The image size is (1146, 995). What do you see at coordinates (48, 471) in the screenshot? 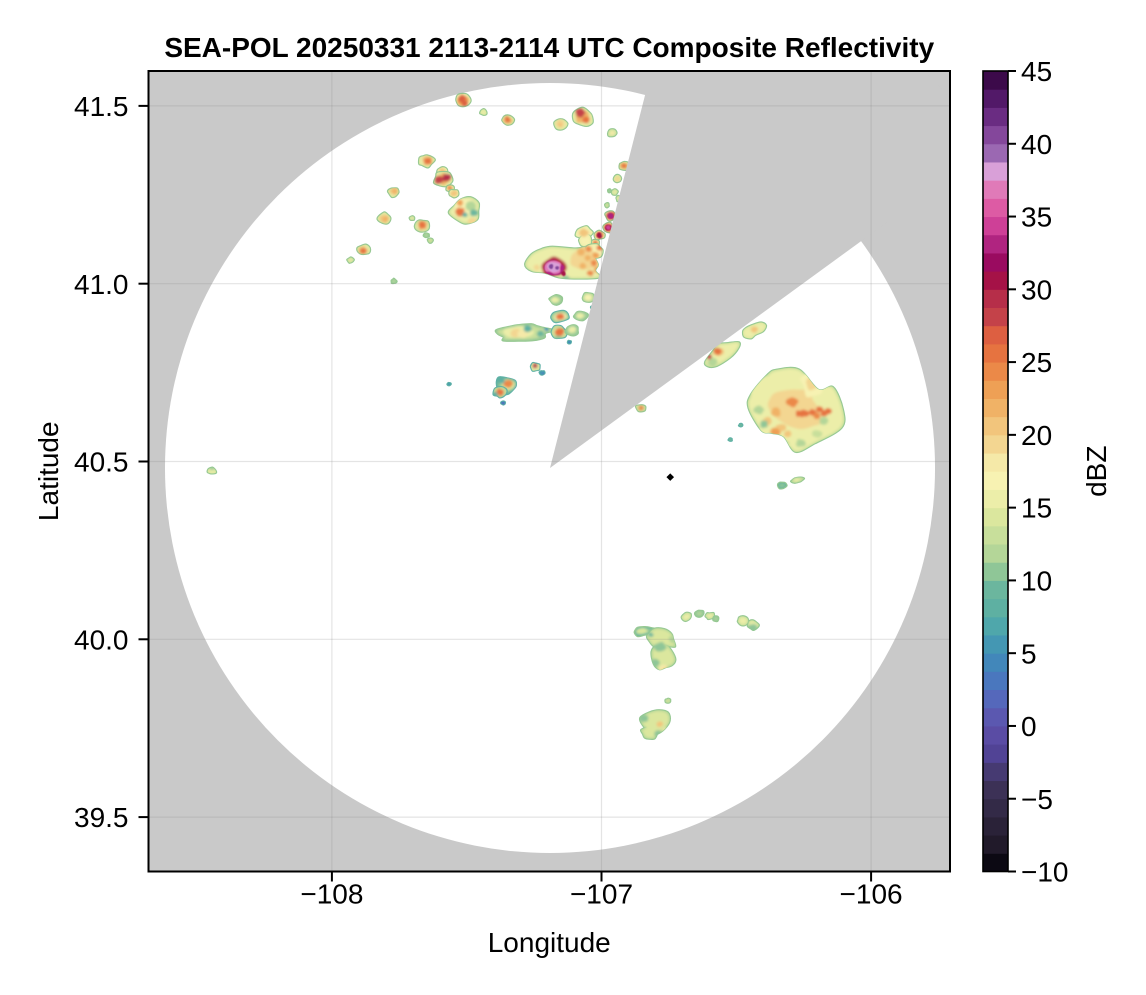
I see `y-axis-label: Latitude` at bounding box center [48, 471].